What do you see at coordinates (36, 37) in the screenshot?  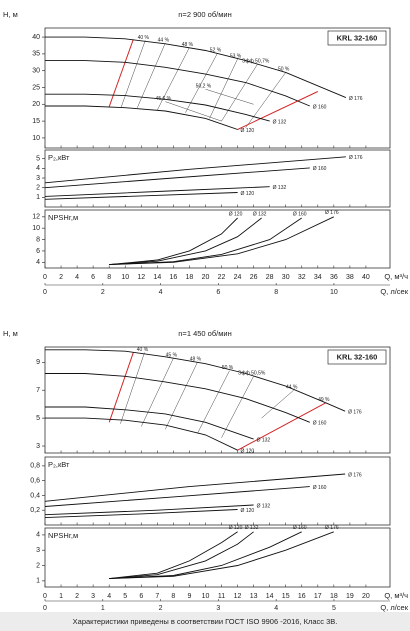 I see `y-tick-label: 40` at bounding box center [36, 37].